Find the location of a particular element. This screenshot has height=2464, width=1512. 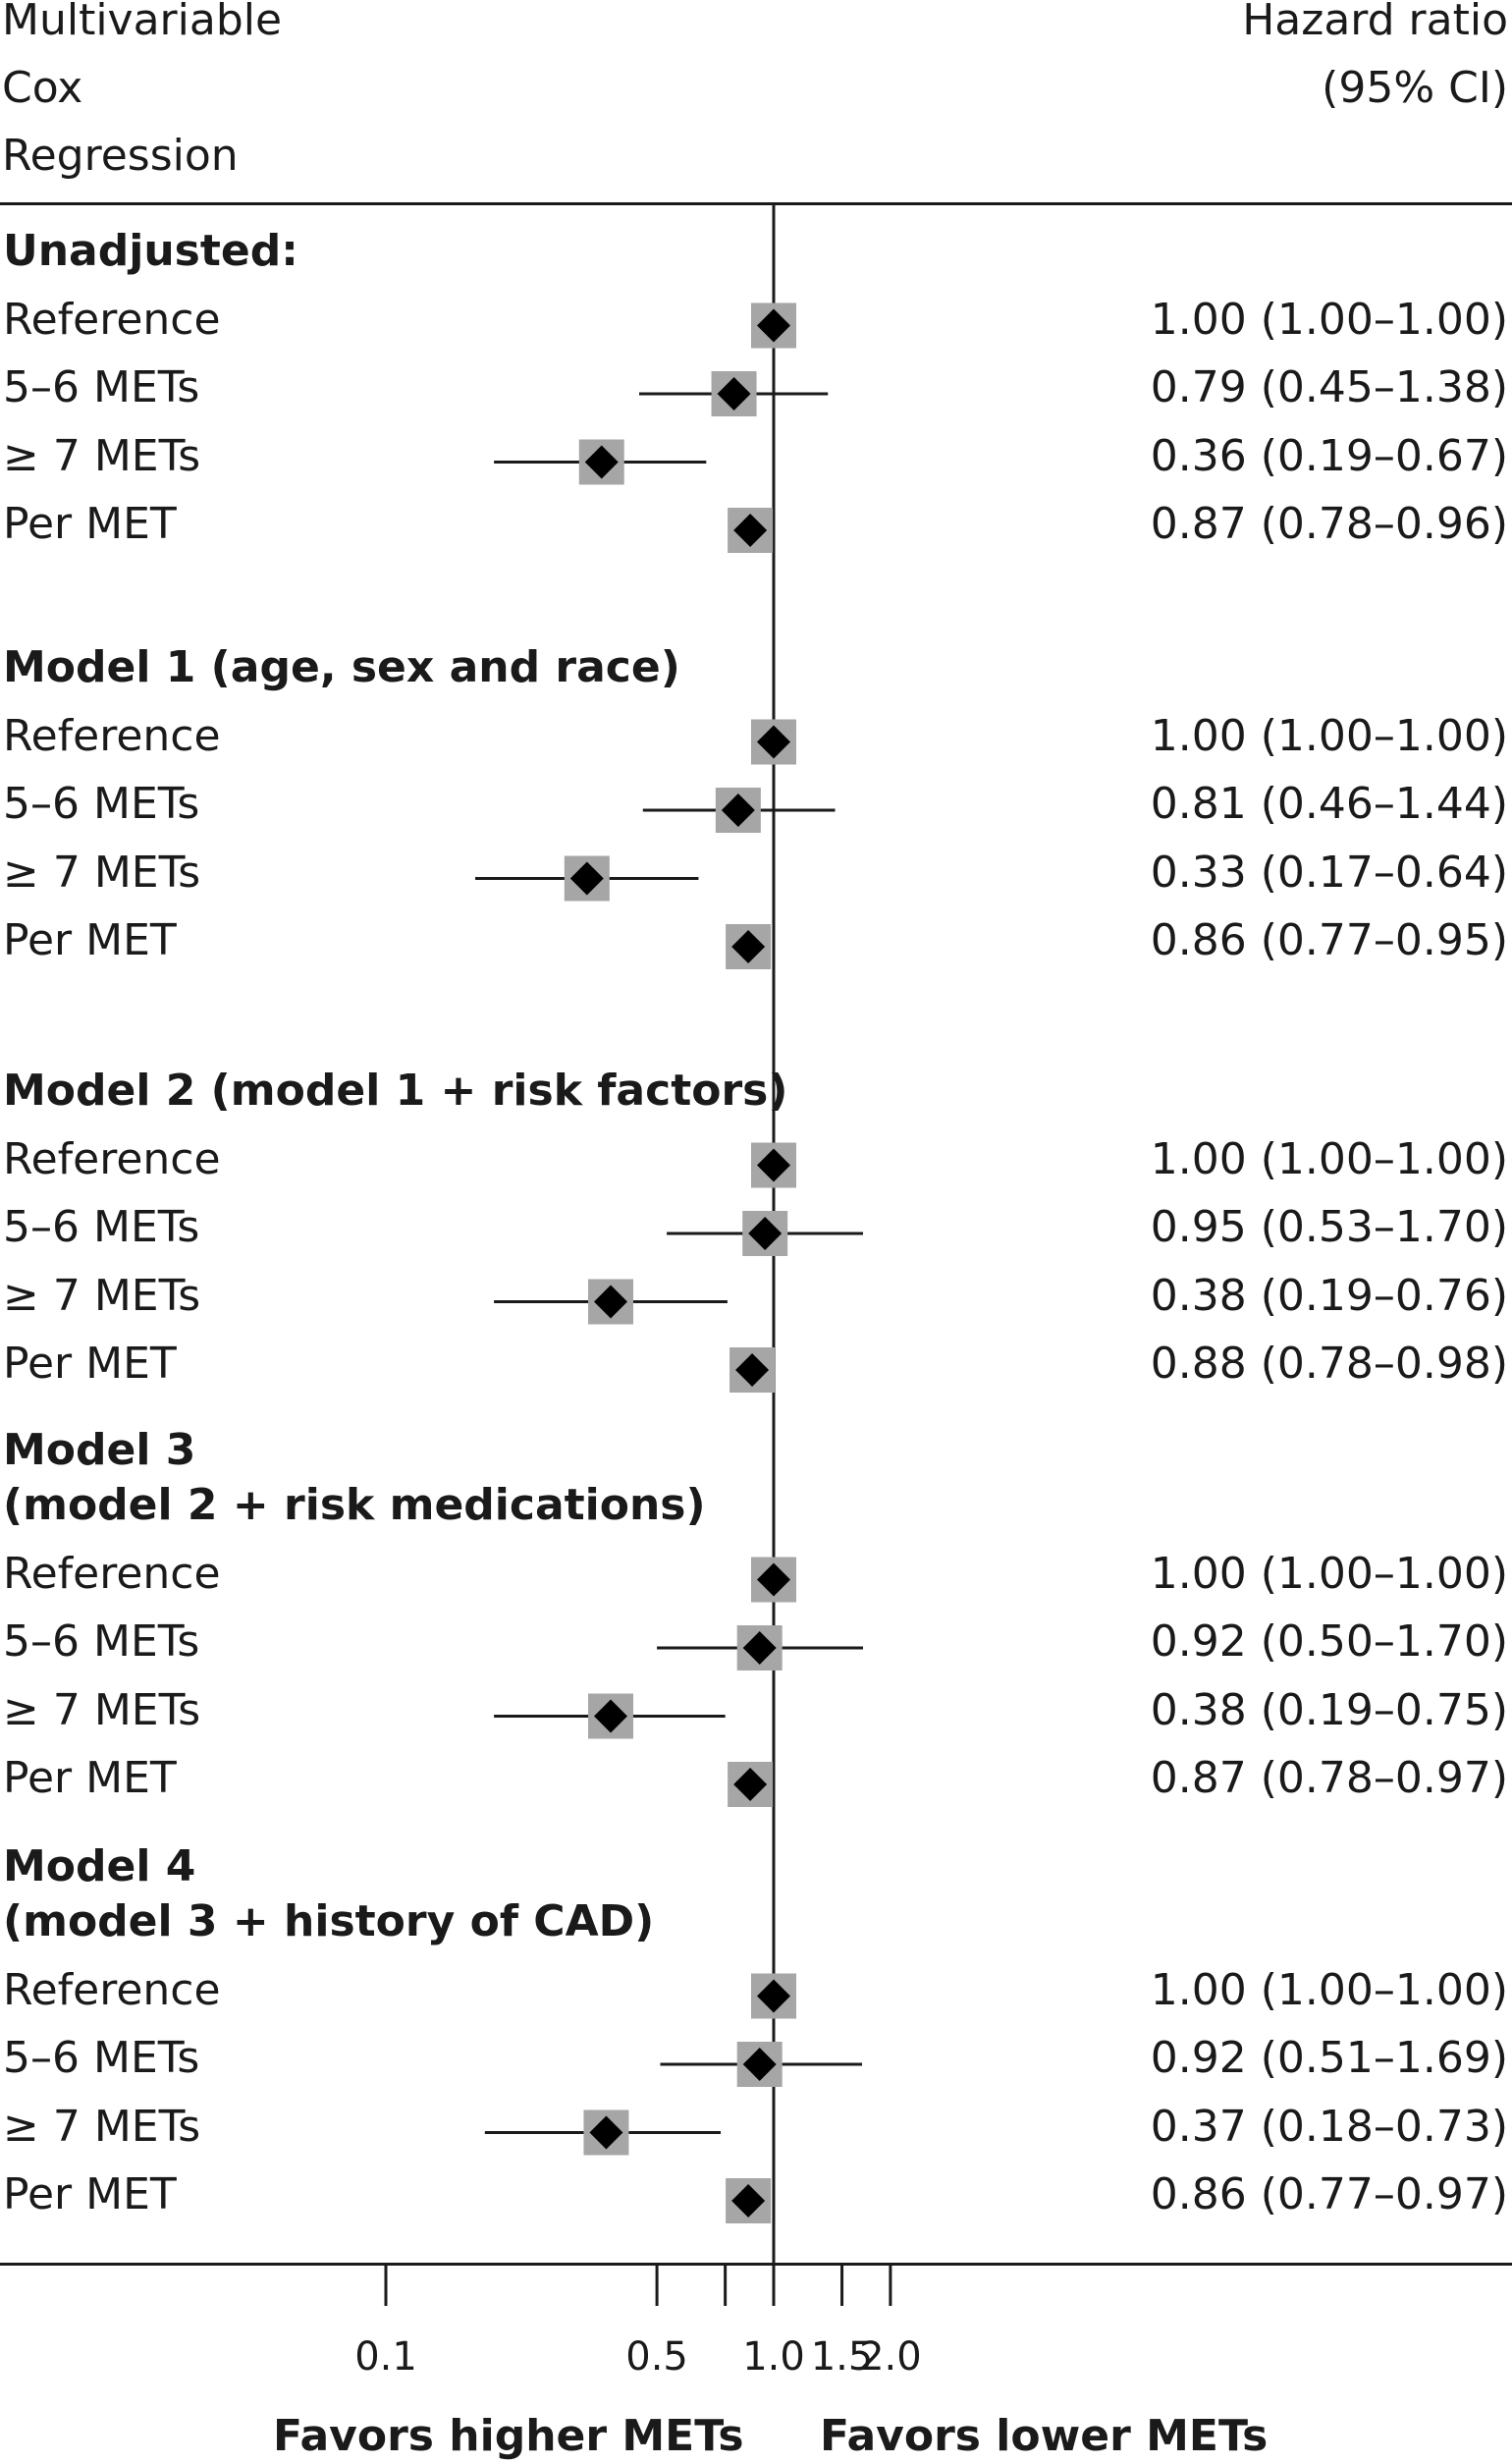

x-tick-label: 2.0 is located at coordinates (890, 2357).